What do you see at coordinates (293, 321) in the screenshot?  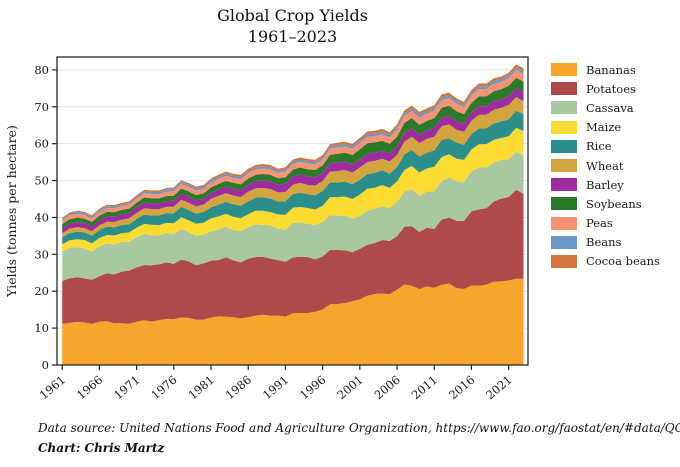 I see `area-bananas` at bounding box center [293, 321].